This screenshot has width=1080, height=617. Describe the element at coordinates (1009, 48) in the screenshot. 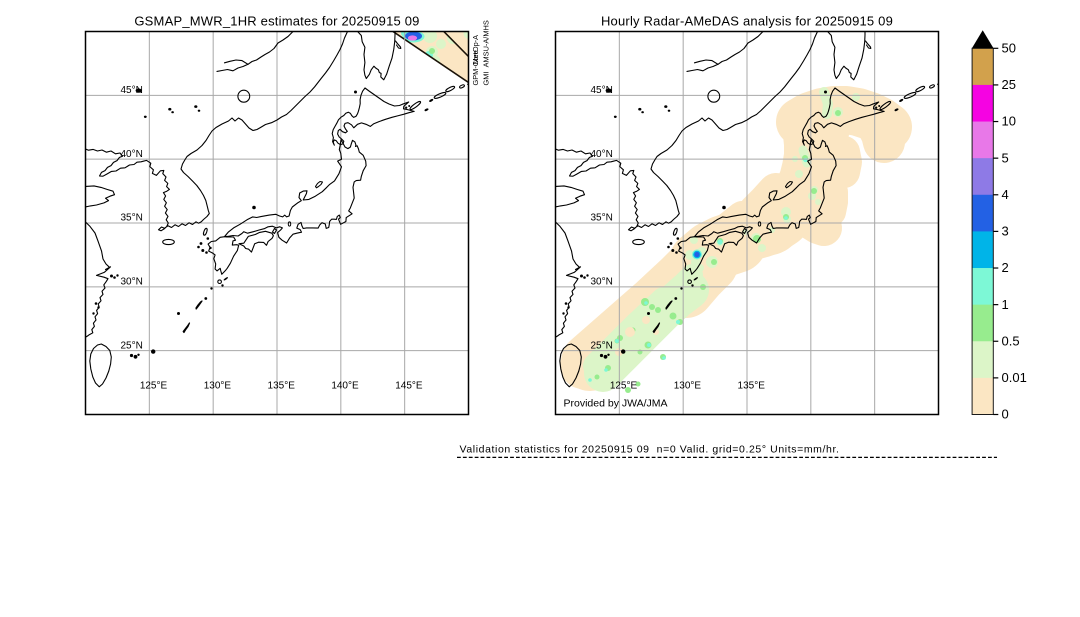

I see `svg-text: 50` at that location.